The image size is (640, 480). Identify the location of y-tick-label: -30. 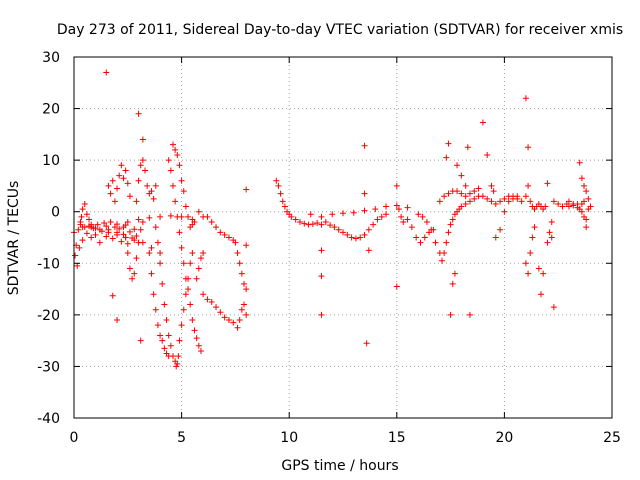
(48, 367).